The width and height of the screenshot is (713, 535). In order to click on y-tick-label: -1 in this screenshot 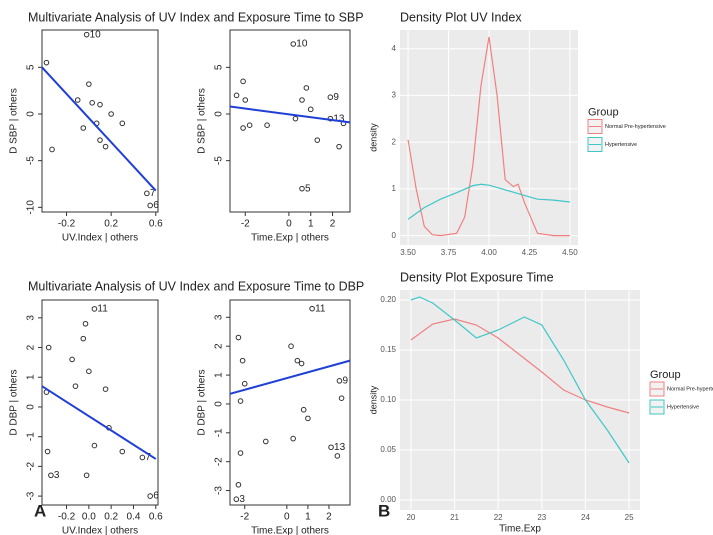, I will do `click(219, 432)`.